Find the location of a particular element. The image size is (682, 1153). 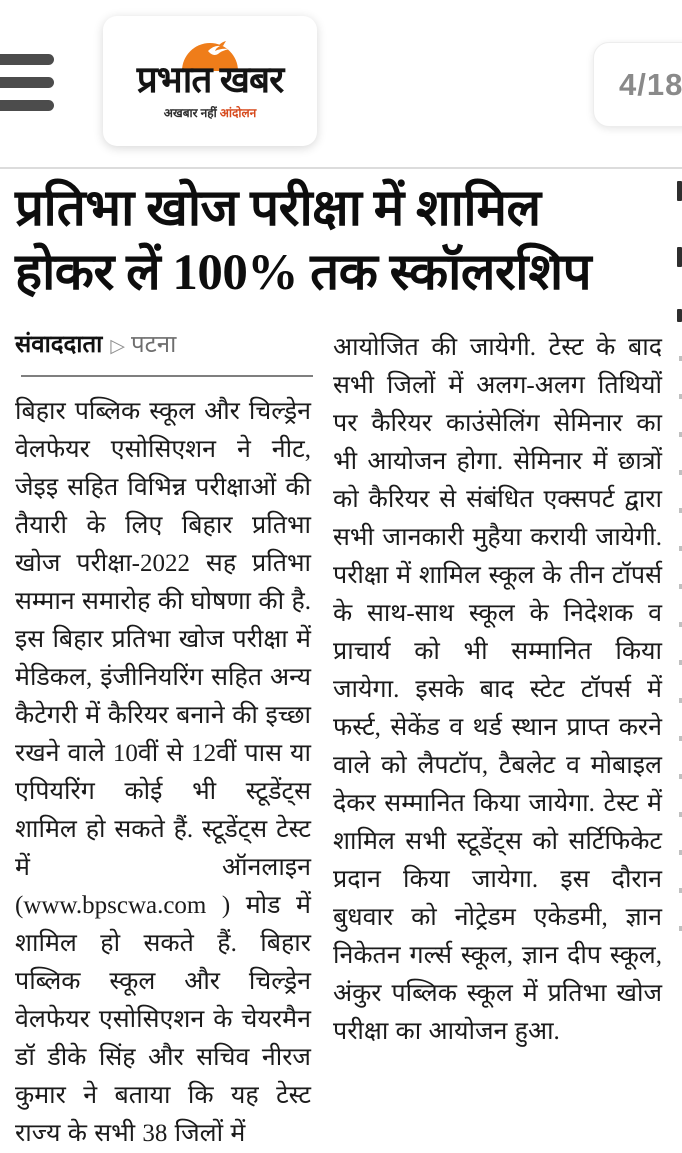

page-indicator-value: 4/18 is located at coordinates (650, 84).